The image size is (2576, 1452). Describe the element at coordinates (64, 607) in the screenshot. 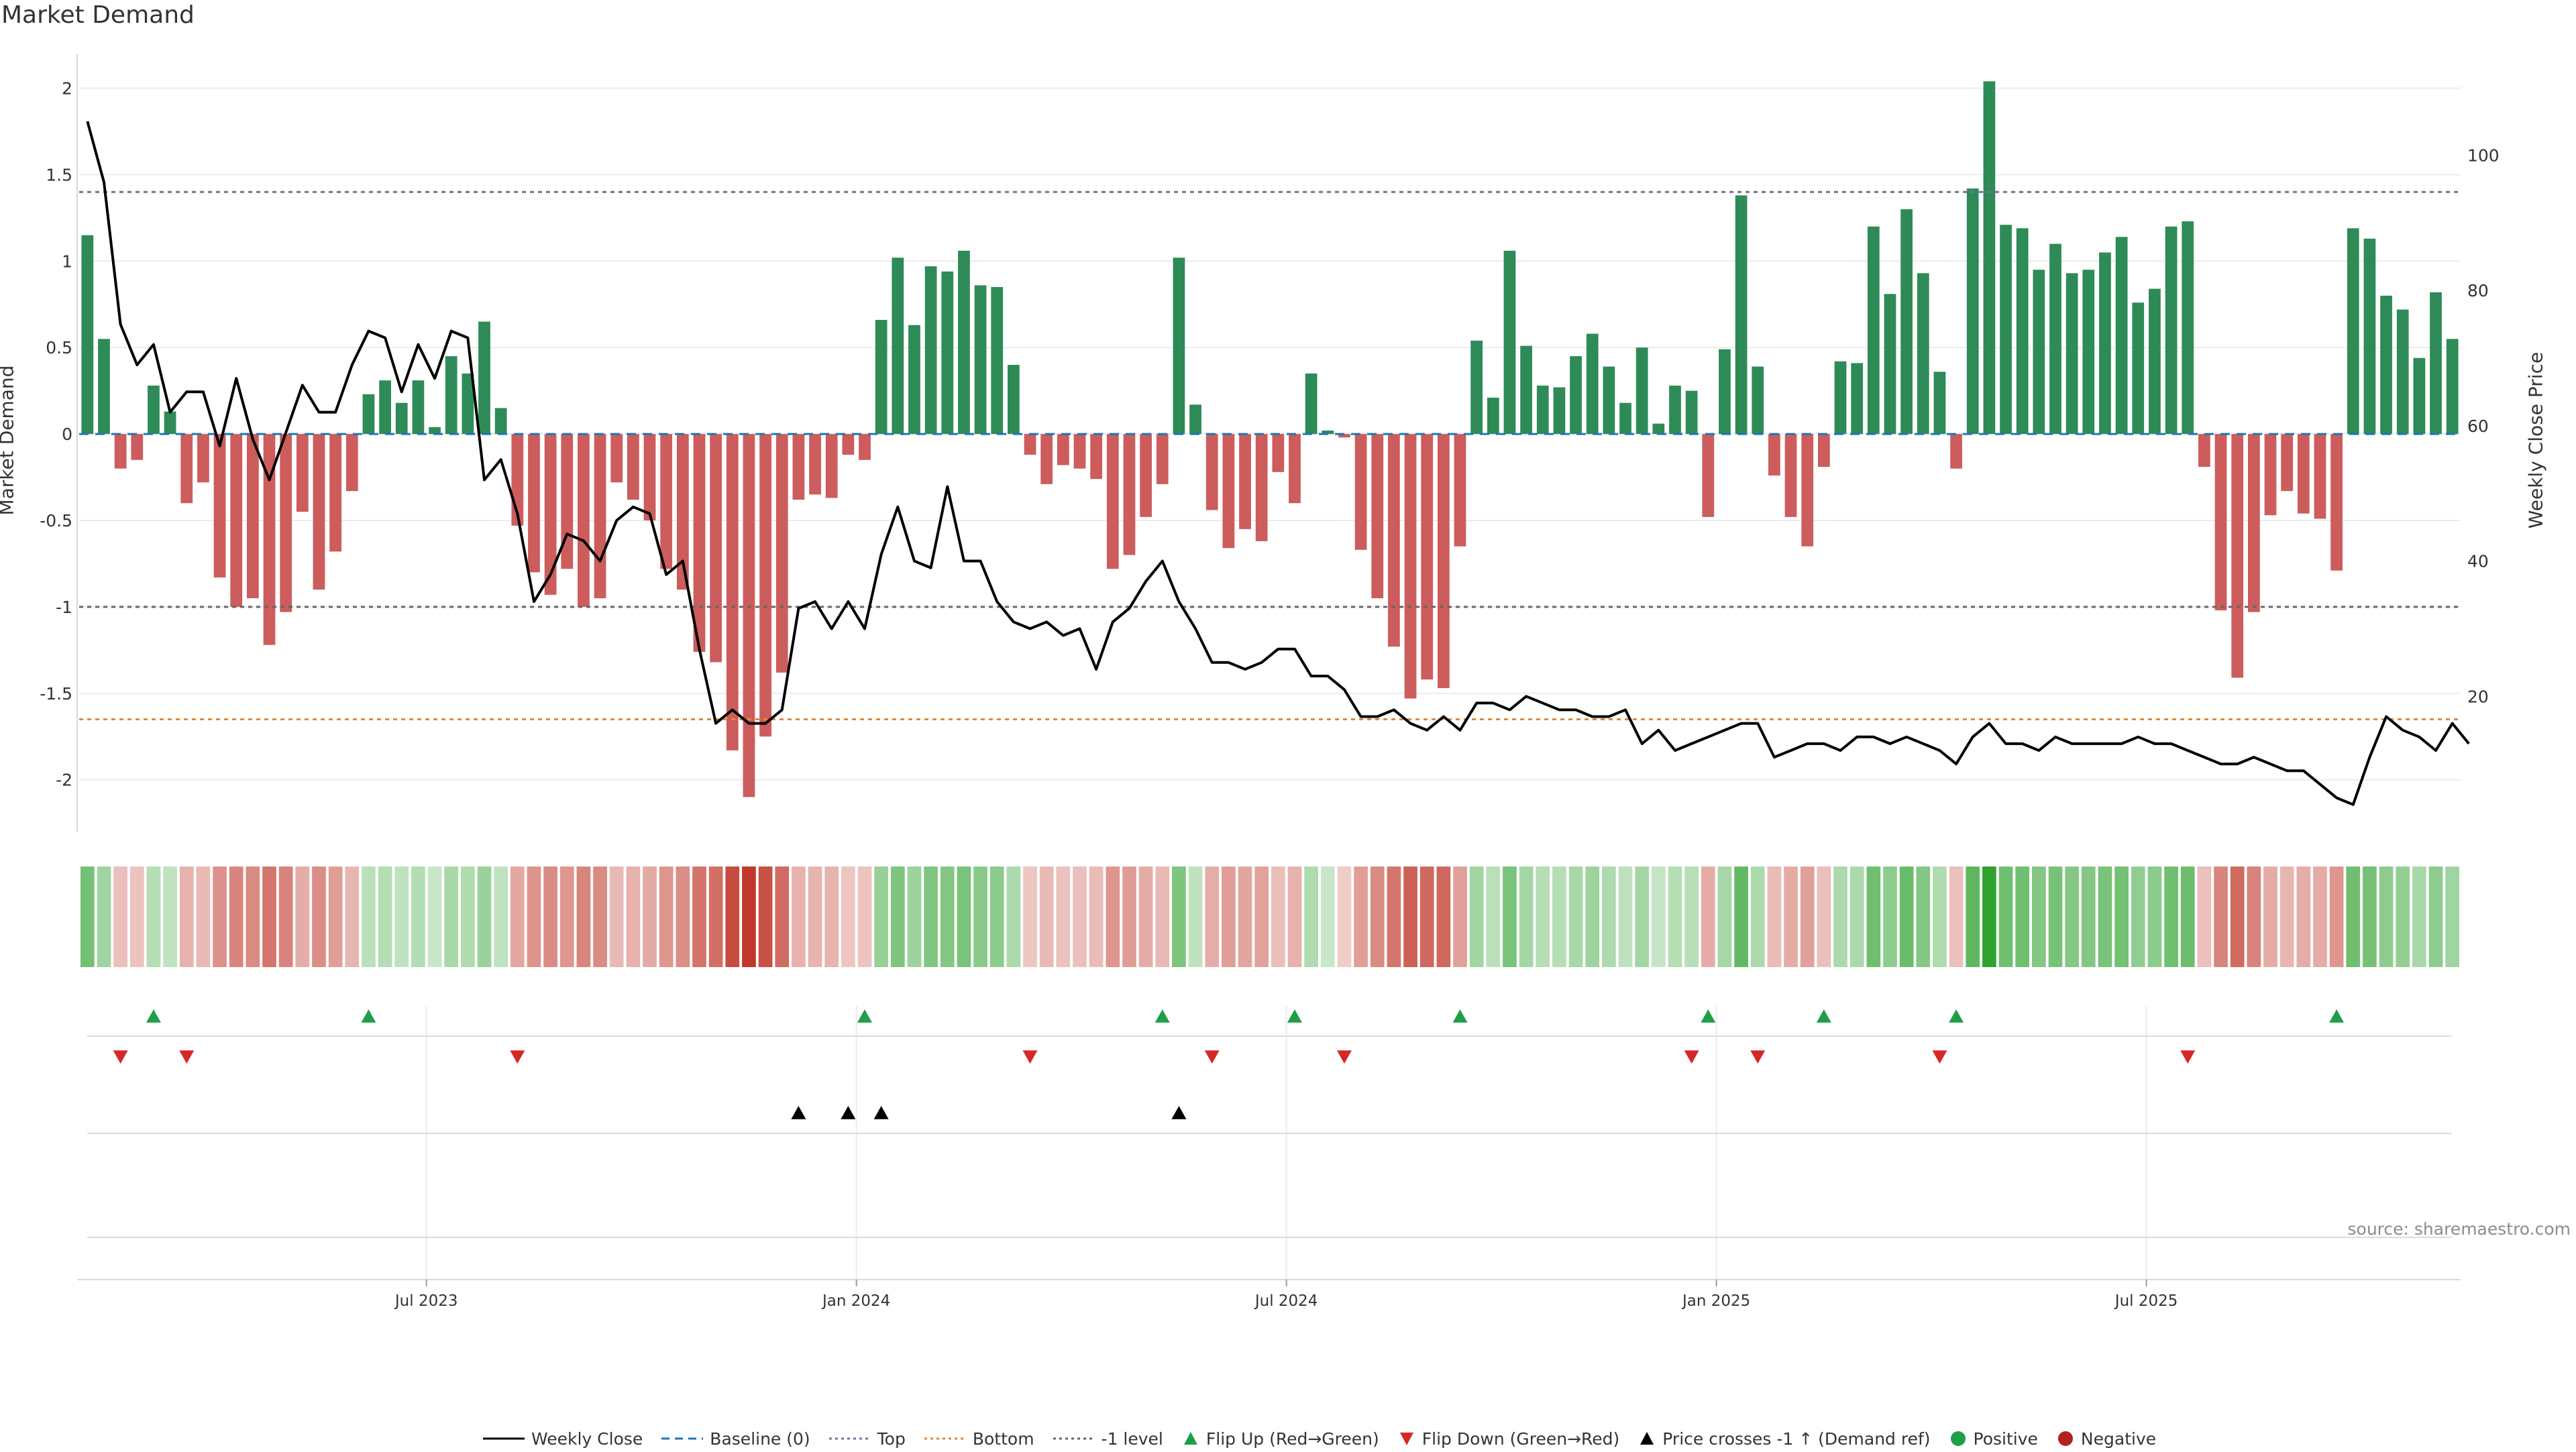

I see `y-tick-label: -1` at that location.